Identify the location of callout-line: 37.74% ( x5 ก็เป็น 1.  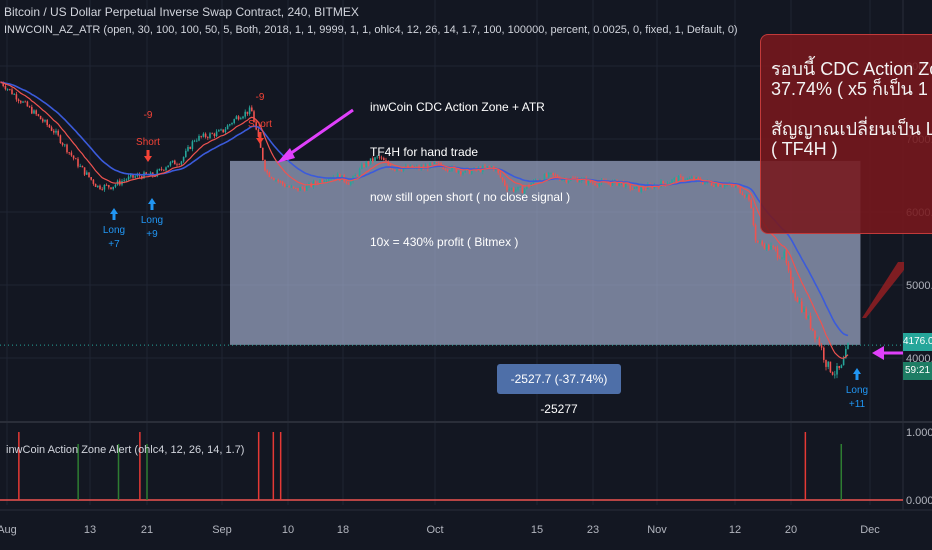
(849, 89).